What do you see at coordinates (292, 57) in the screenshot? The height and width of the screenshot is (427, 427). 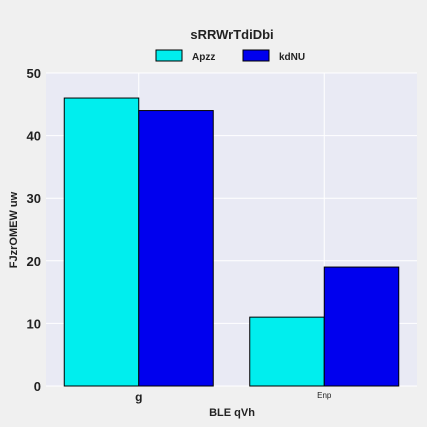 I see `legend-label-kdnu: kdNU` at bounding box center [292, 57].